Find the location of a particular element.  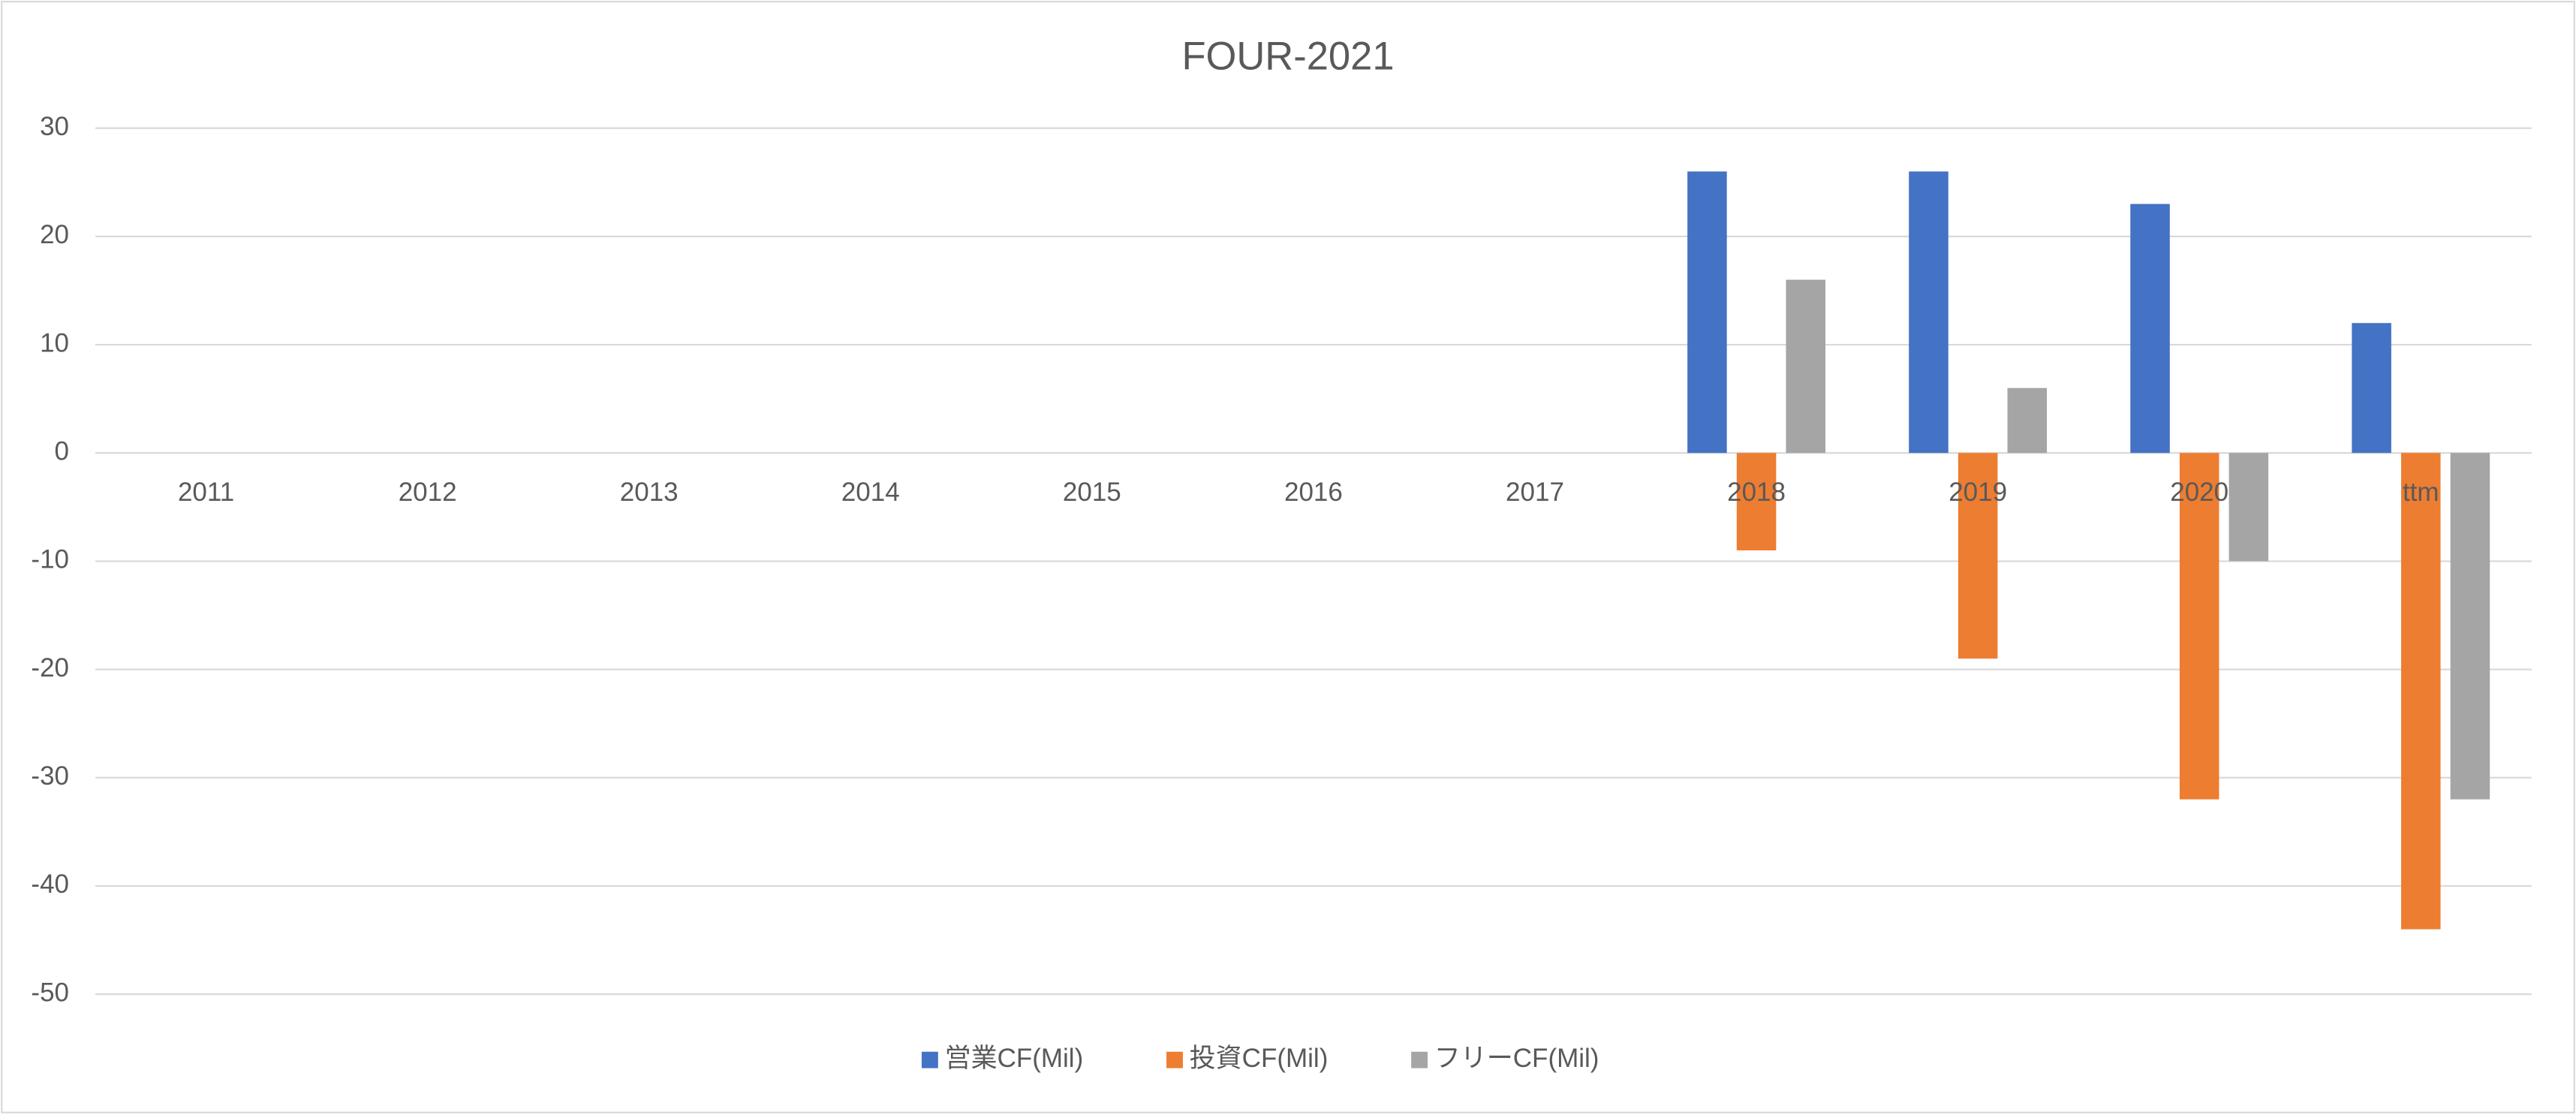

x-tick-label: 2020 is located at coordinates (2199, 493).